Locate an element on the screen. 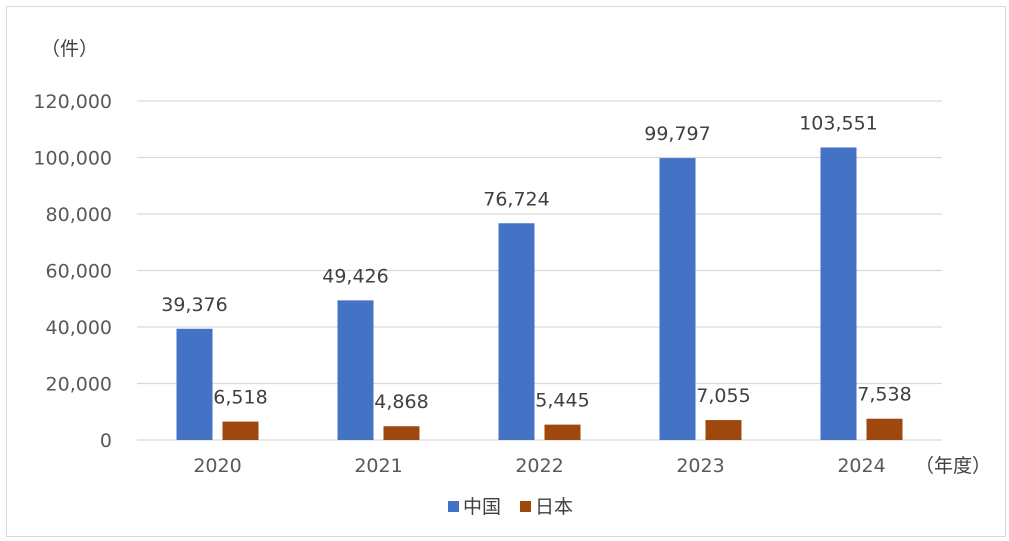 The width and height of the screenshot is (1009, 541). x-tick-label: 2021 is located at coordinates (378, 466).